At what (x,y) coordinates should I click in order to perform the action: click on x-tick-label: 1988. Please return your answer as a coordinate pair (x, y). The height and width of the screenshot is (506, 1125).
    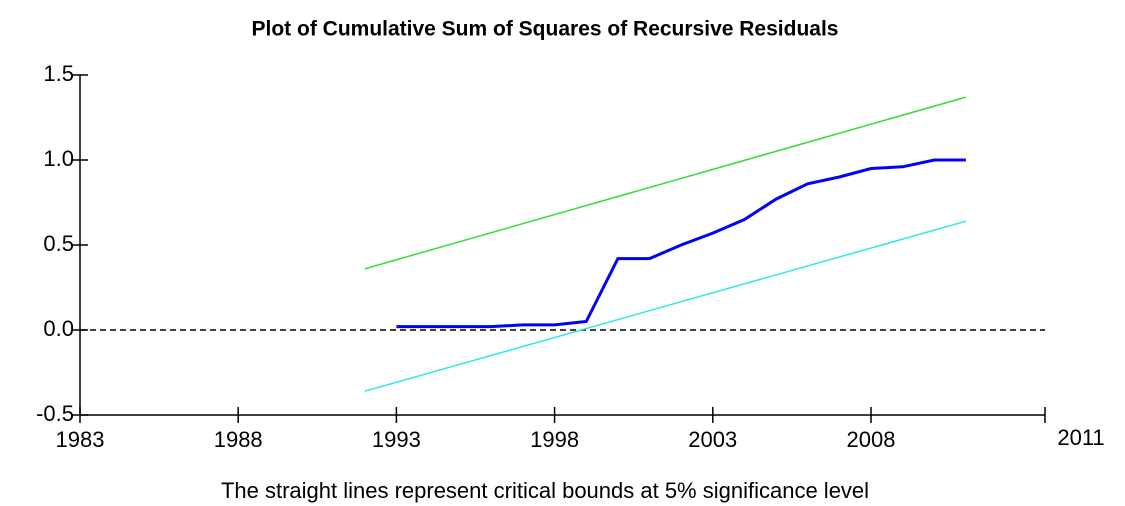
    Looking at the image, I should click on (238, 439).